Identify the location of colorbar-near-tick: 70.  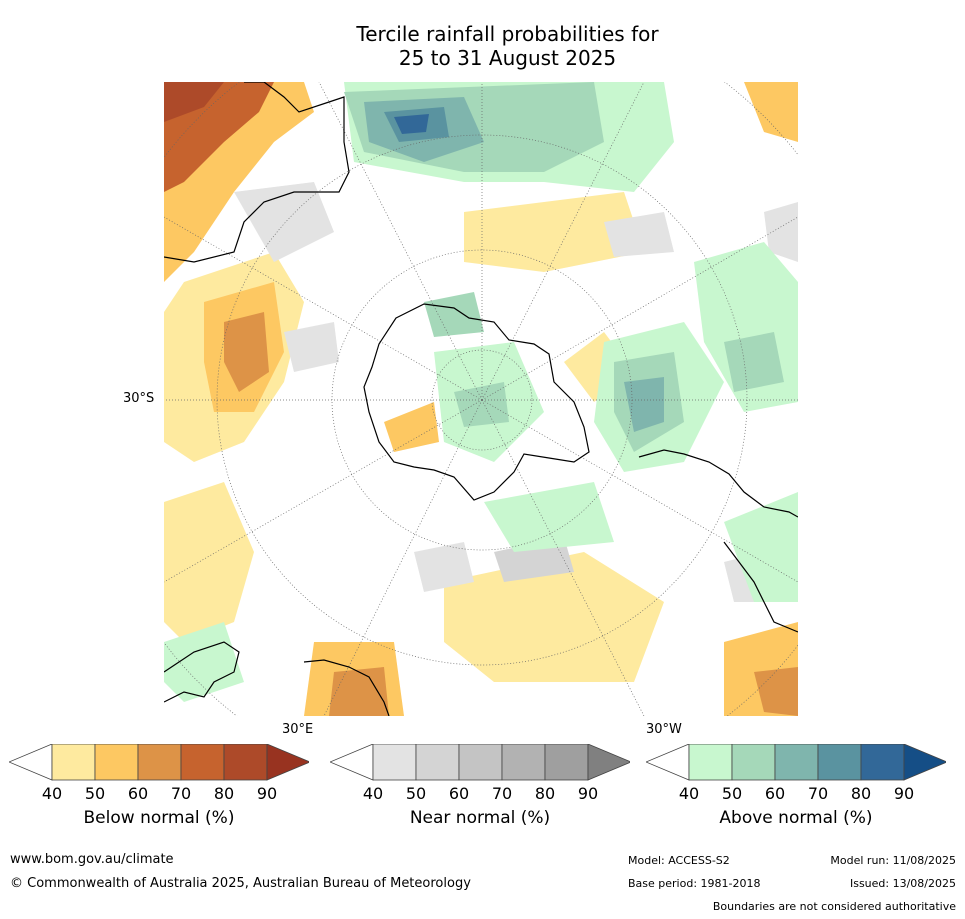
(502, 793).